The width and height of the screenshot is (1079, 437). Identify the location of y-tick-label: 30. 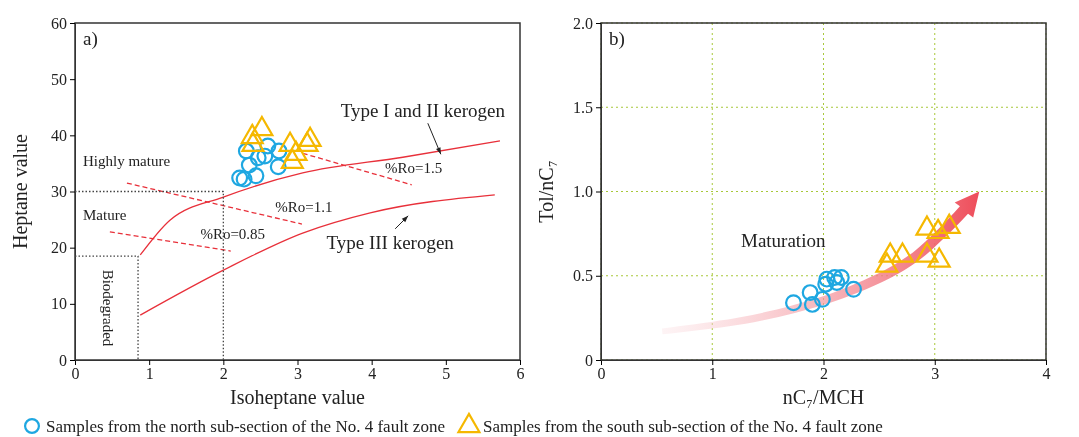
(59, 192).